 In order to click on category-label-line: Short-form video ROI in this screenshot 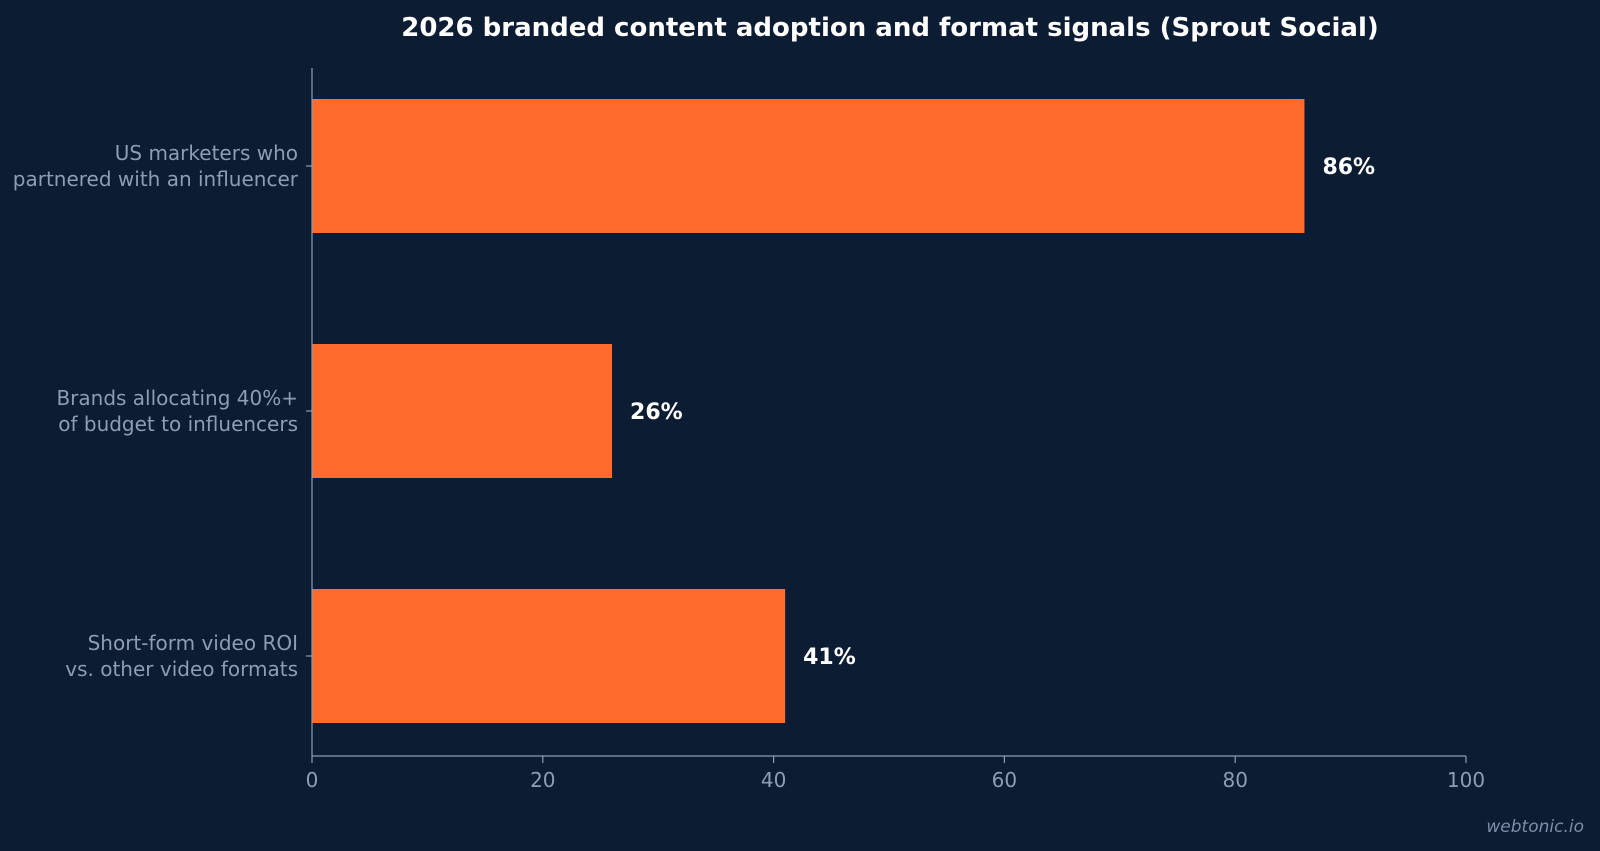, I will do `click(193, 643)`.